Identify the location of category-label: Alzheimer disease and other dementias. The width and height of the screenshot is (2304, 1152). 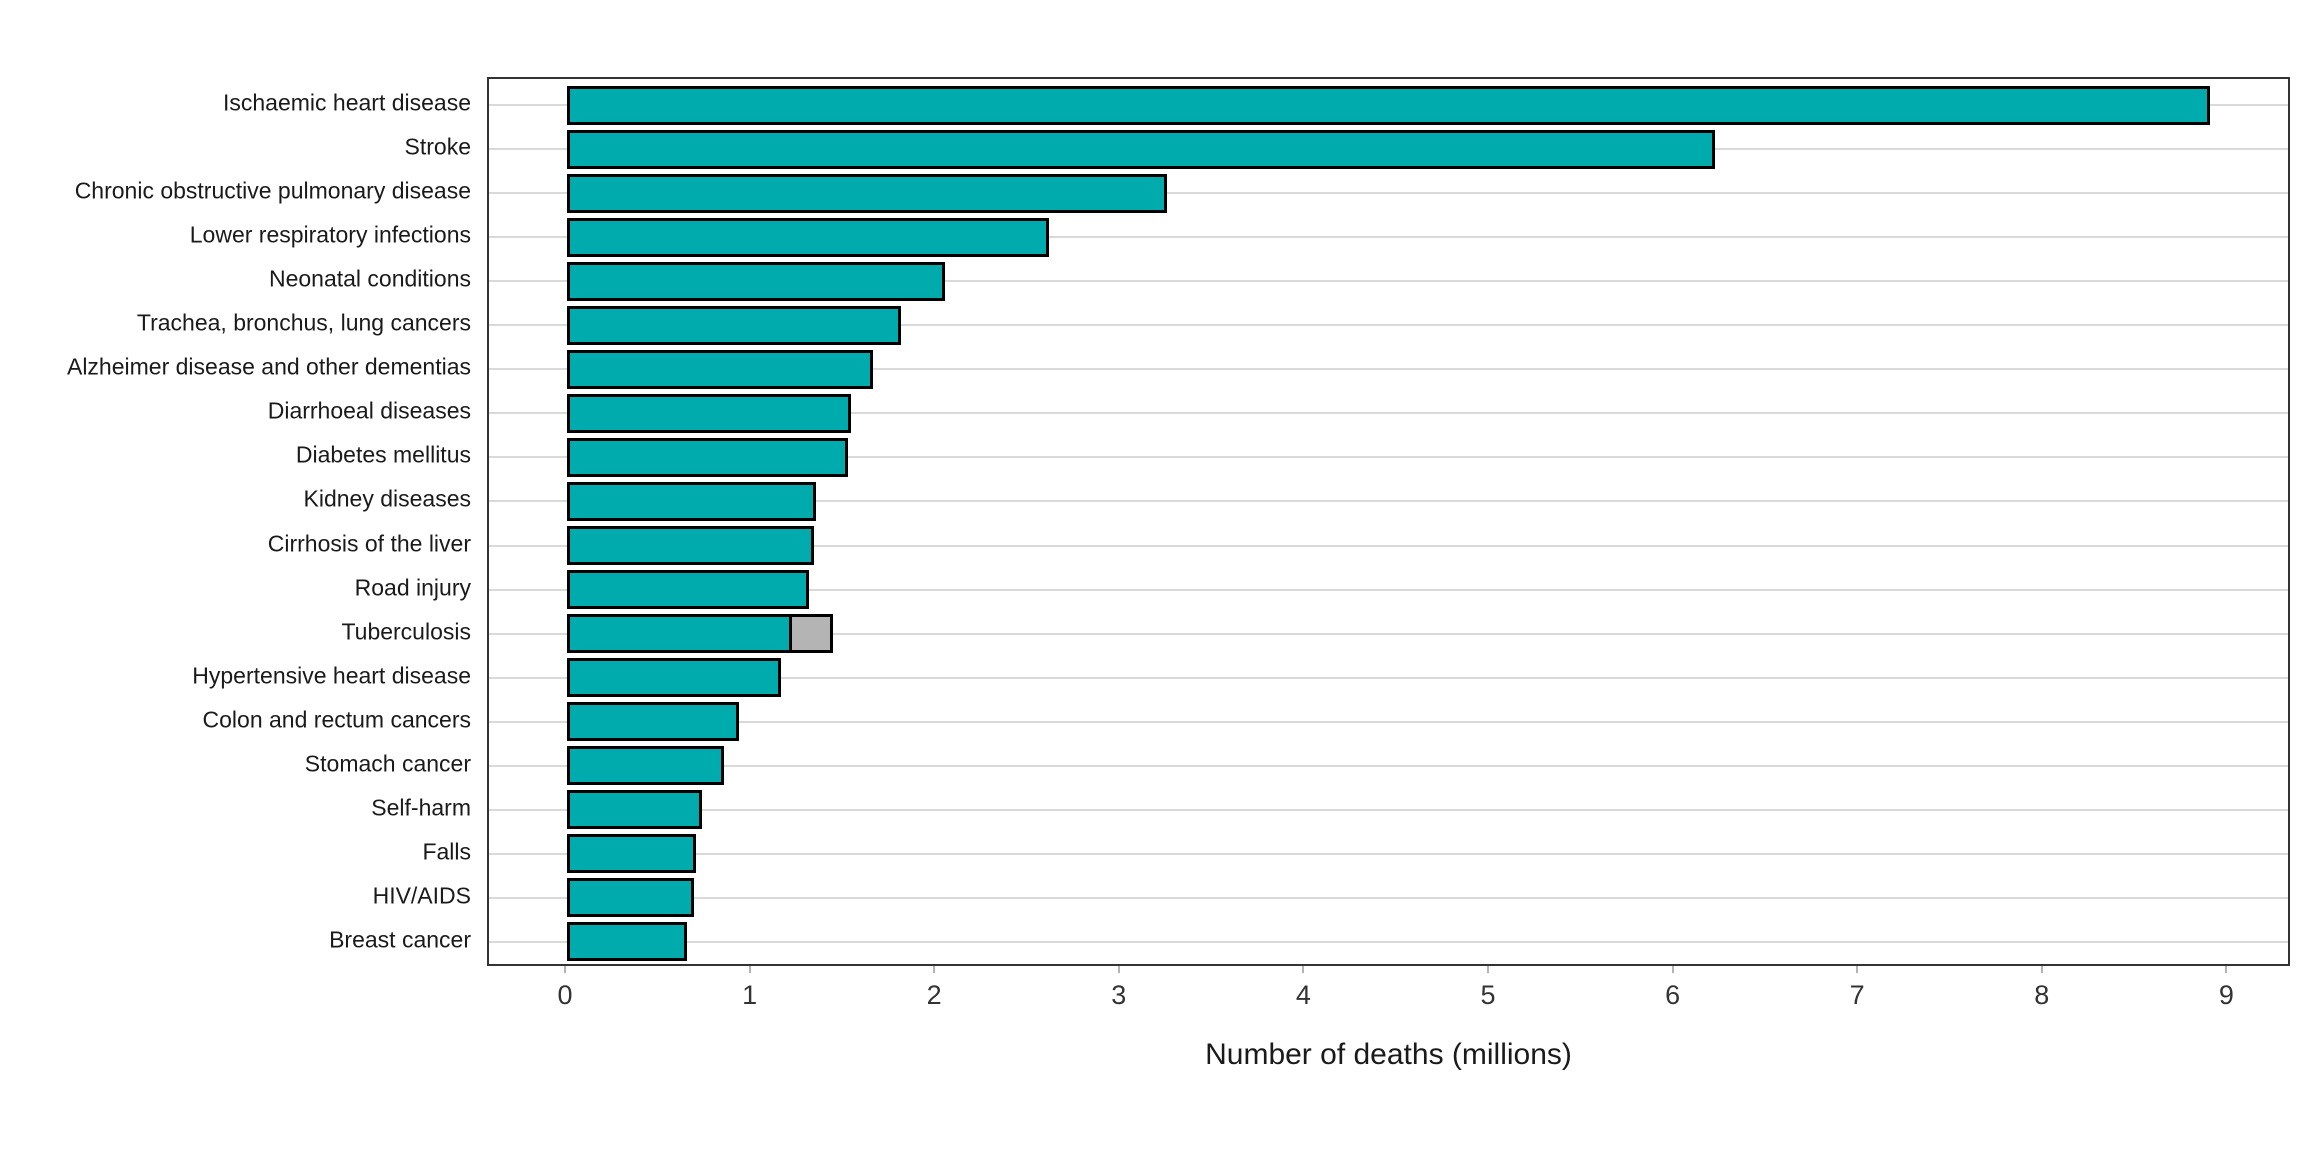
(268, 366).